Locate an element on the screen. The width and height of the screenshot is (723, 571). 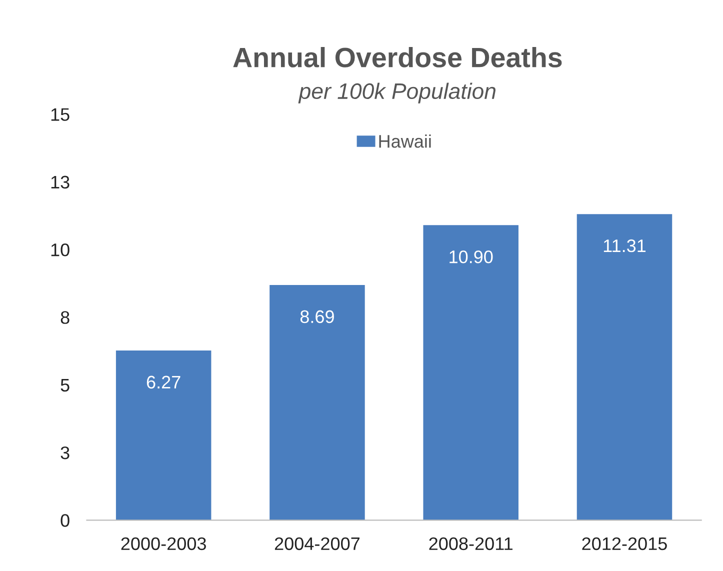
text: 6.27 is located at coordinates (163, 382).